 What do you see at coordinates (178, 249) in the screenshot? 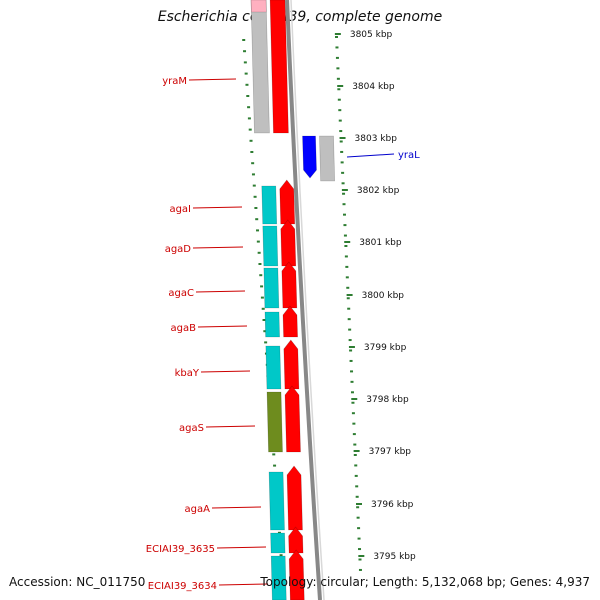
I see `gene-label-agad: agaD` at bounding box center [178, 249].